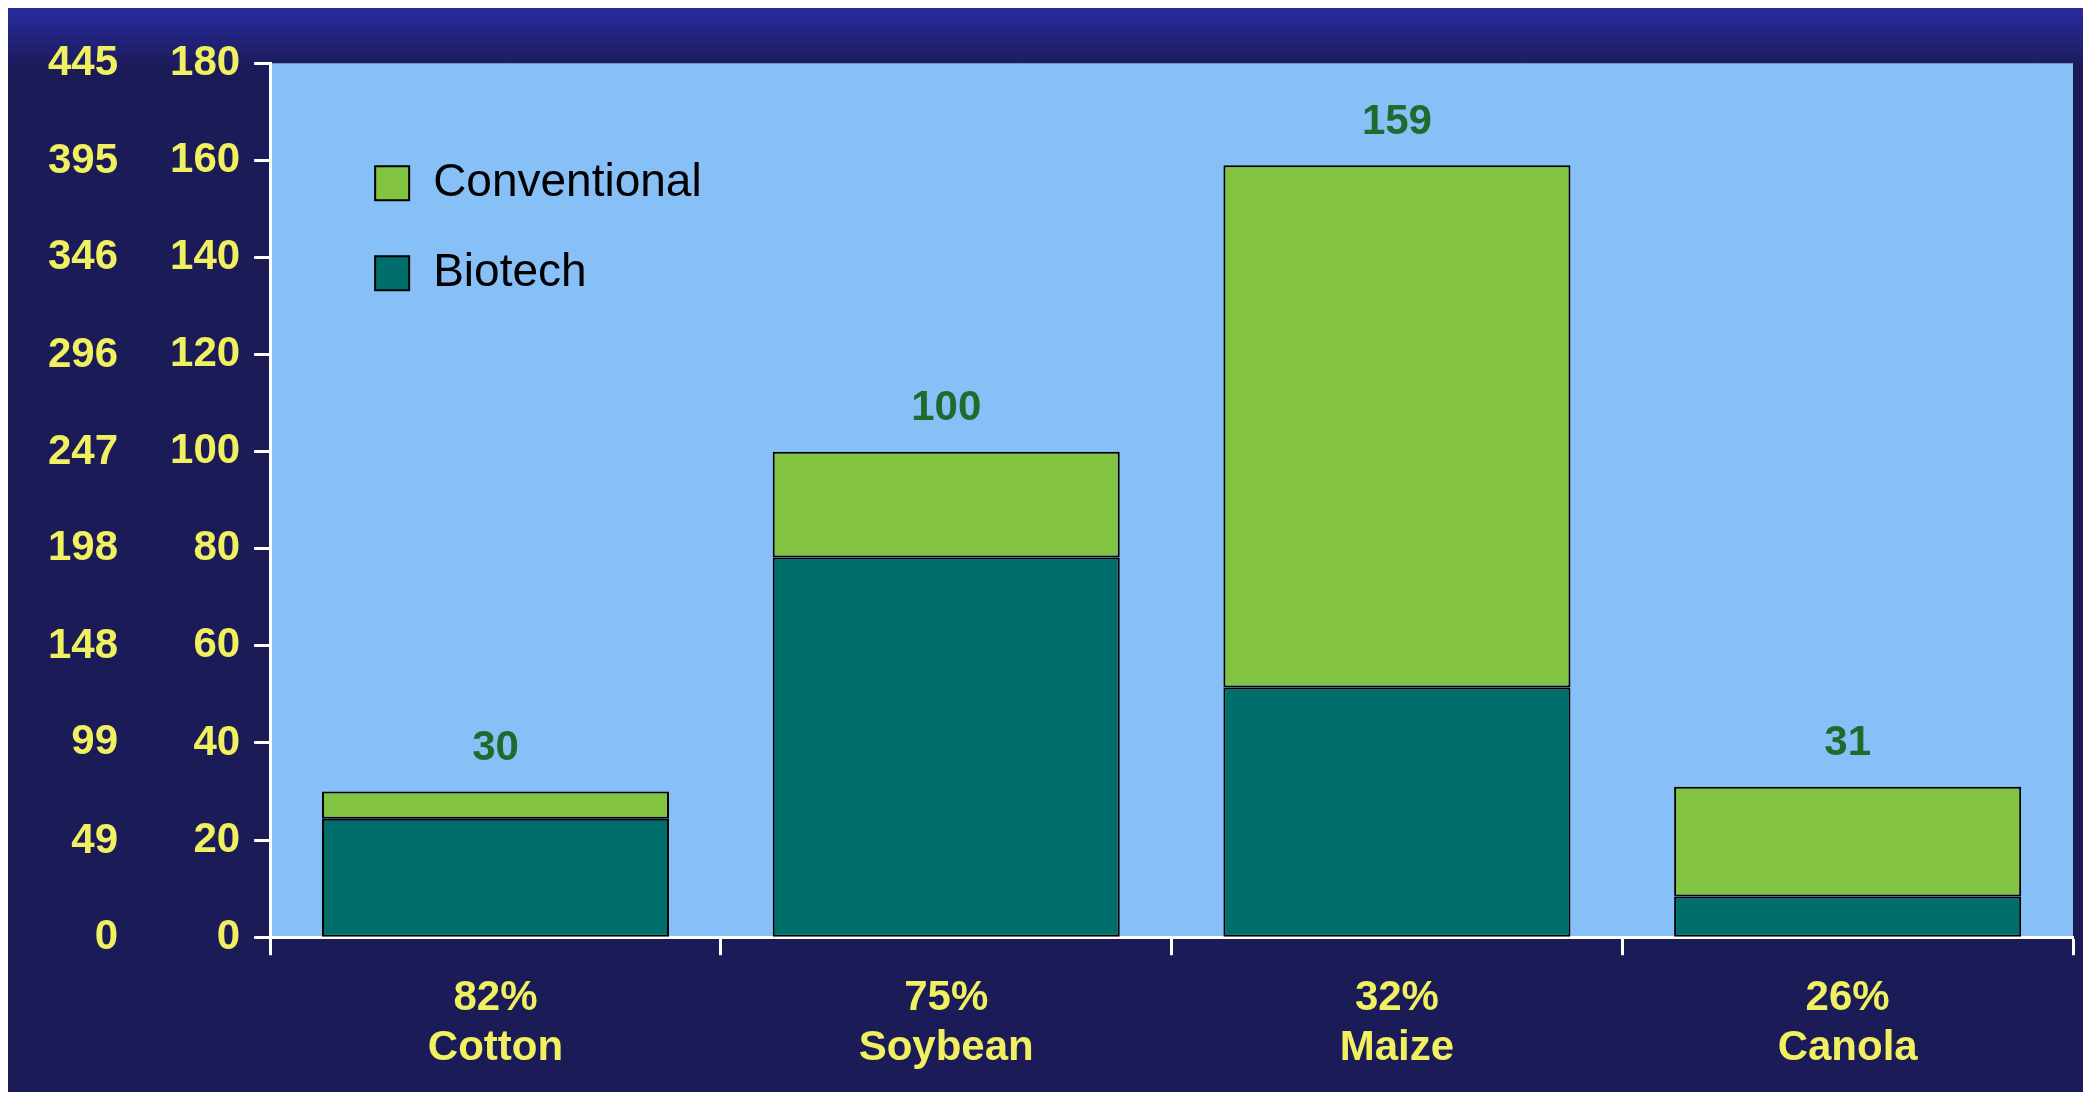 This screenshot has width=2091, height=1100. Describe the element at coordinates (217, 546) in the screenshot. I see `y-tick-label: 80` at that location.